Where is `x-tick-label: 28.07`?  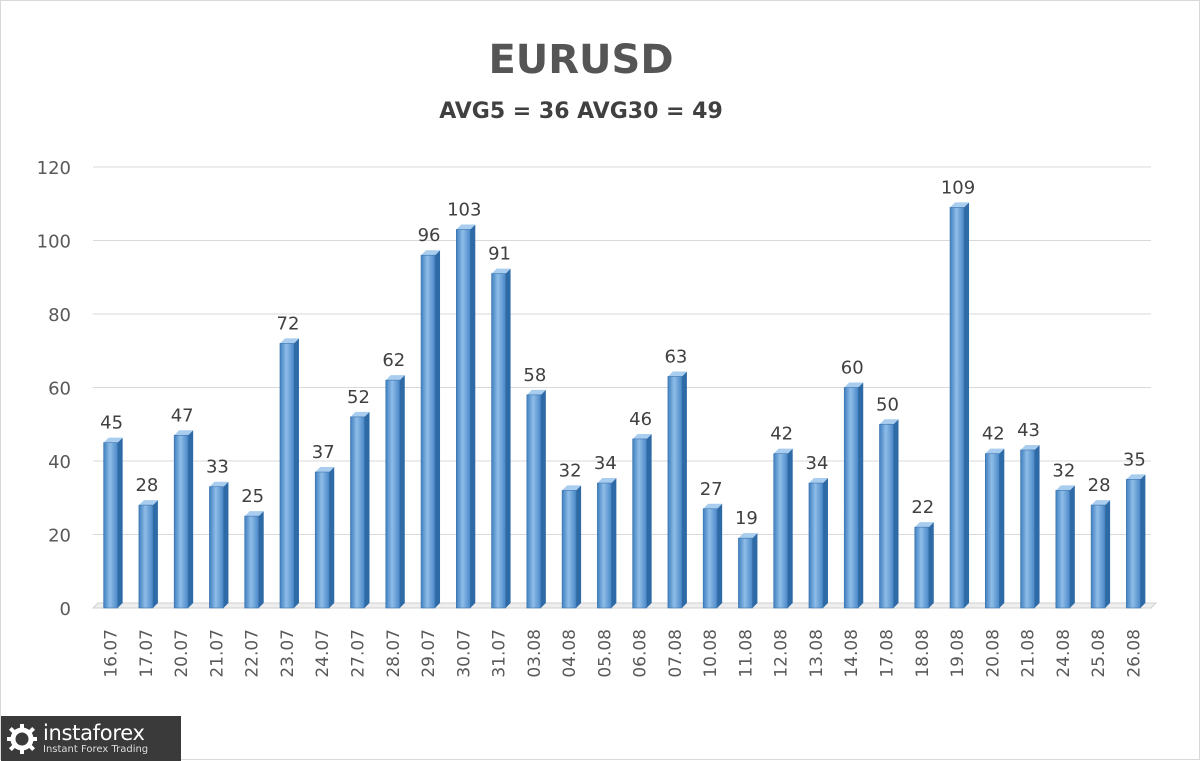
x-tick-label: 28.07 is located at coordinates (394, 653).